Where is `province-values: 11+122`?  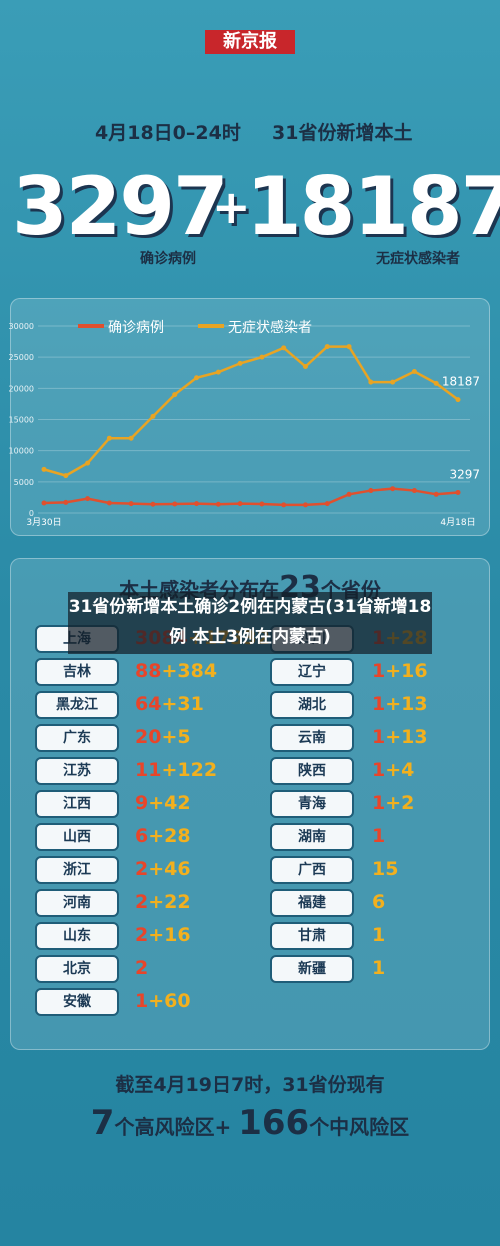 province-values: 11+122 is located at coordinates (176, 770).